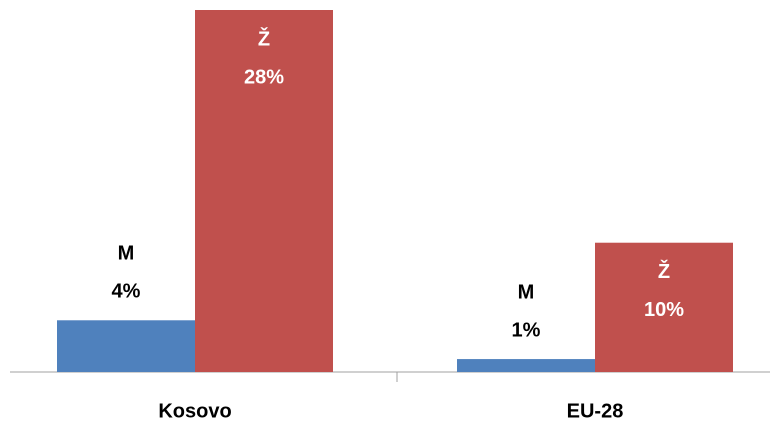  Describe the element at coordinates (595, 410) in the screenshot. I see `x-tick-label: EU-28` at that location.